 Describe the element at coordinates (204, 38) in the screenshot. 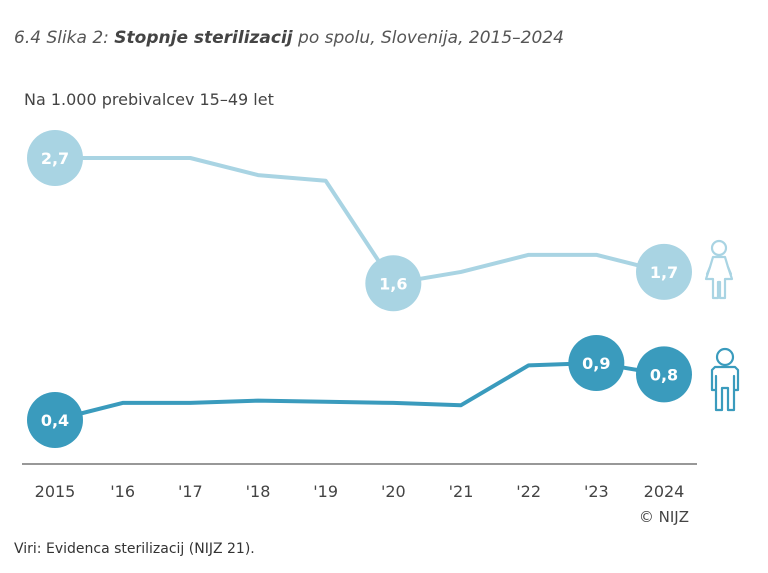

I see `chart-title-bold: Stopnje sterilizacij` at that location.